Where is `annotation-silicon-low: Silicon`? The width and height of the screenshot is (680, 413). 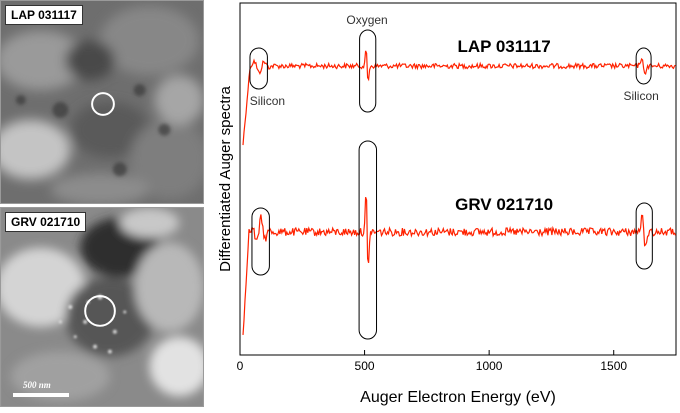
annotation-silicon-low: Silicon is located at coordinates (267, 101).